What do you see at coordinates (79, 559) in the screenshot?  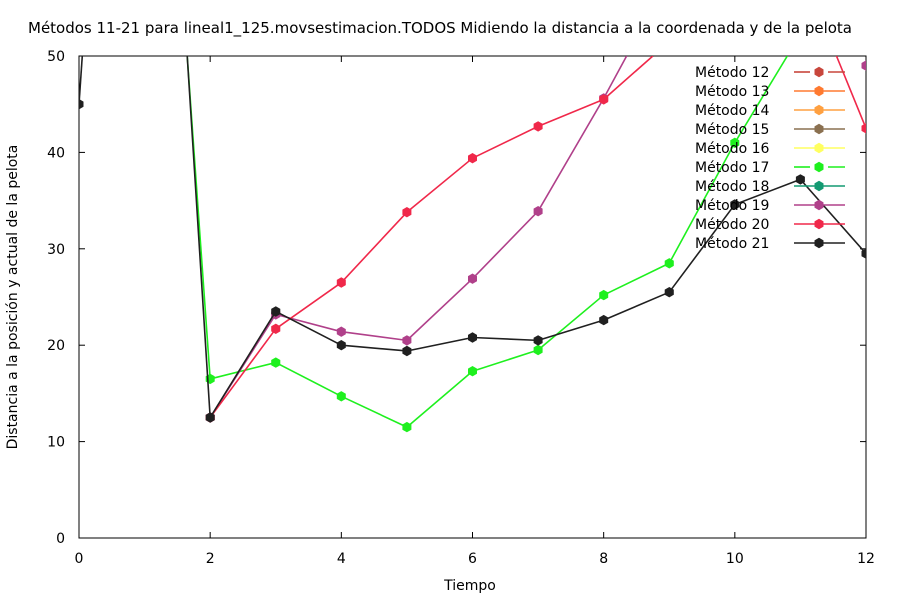 I see `x-tick-label: 0` at bounding box center [79, 559].